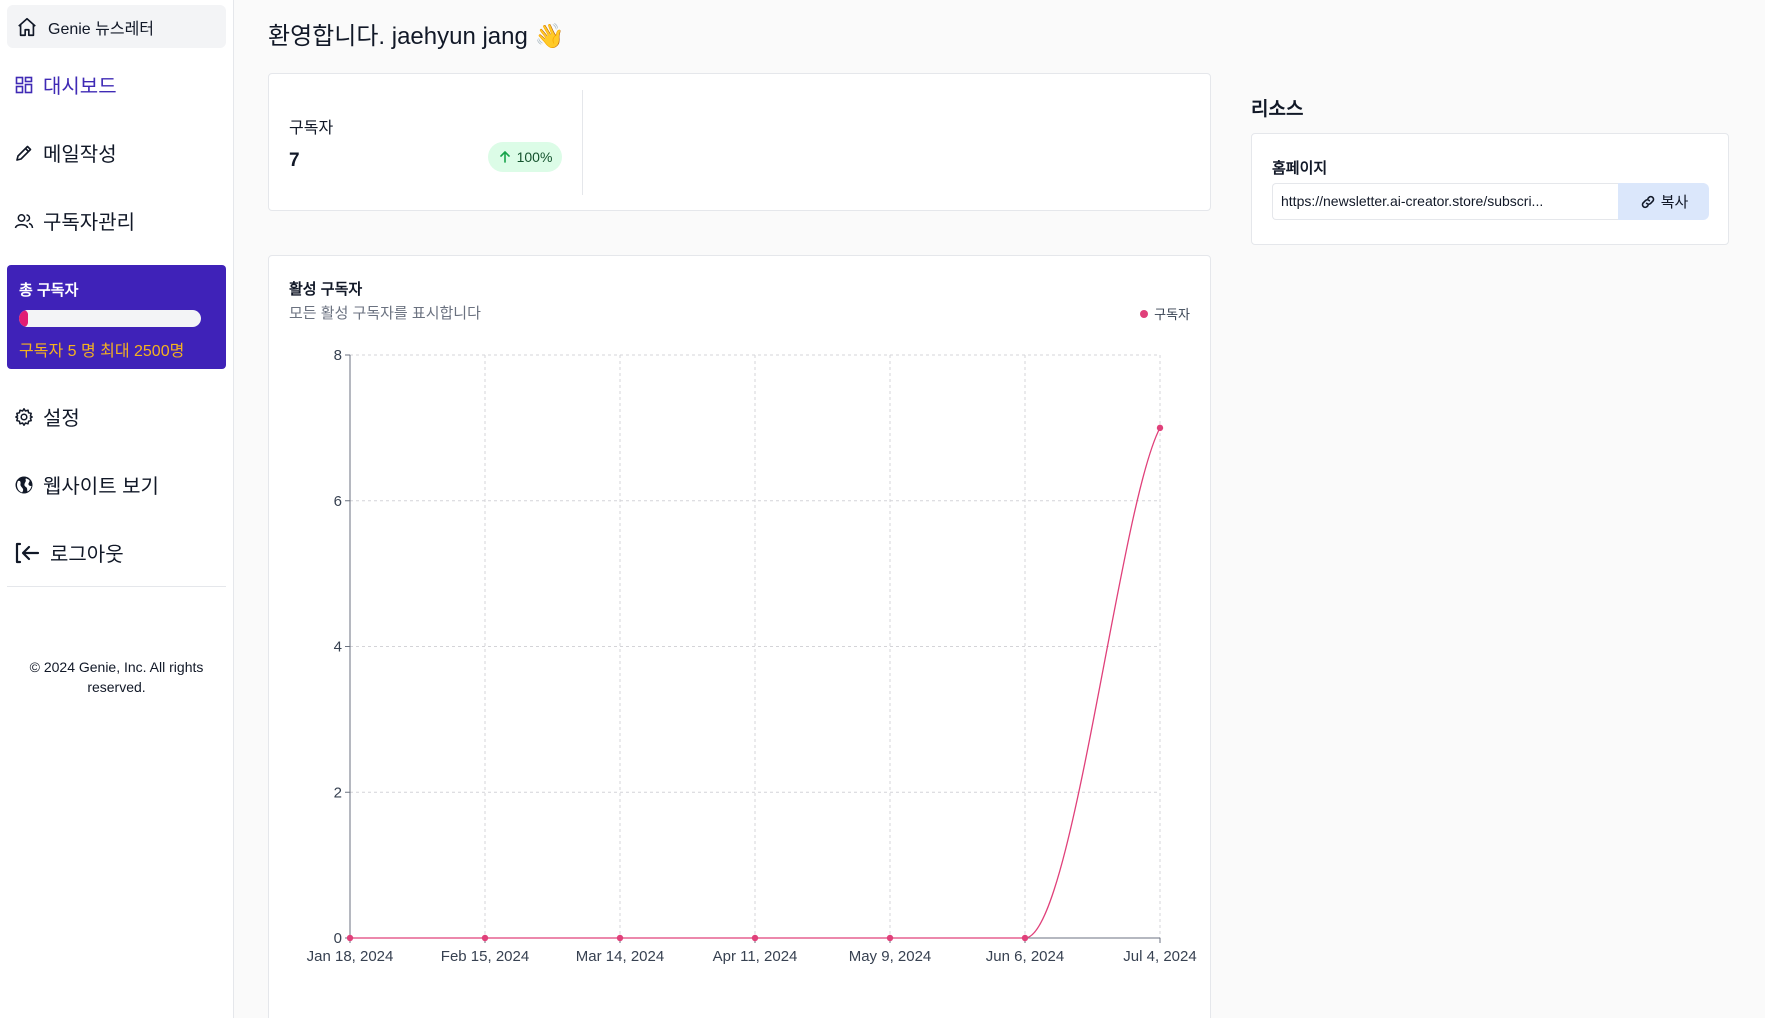  I want to click on copy-button: 복사, so click(1663, 201).